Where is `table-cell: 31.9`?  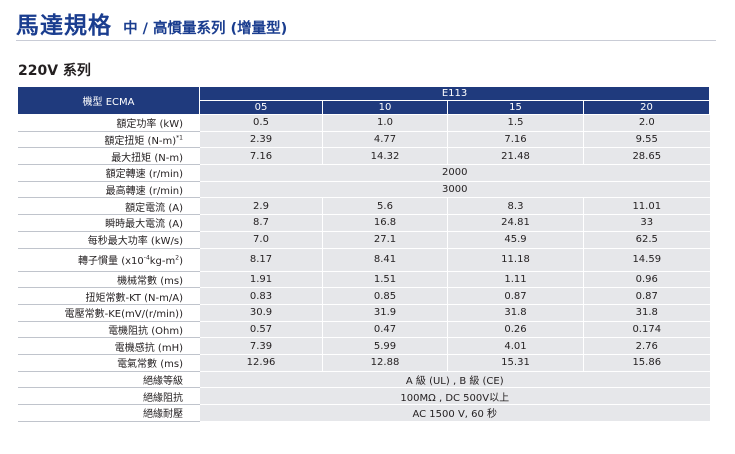 table-cell: 31.9 is located at coordinates (385, 313).